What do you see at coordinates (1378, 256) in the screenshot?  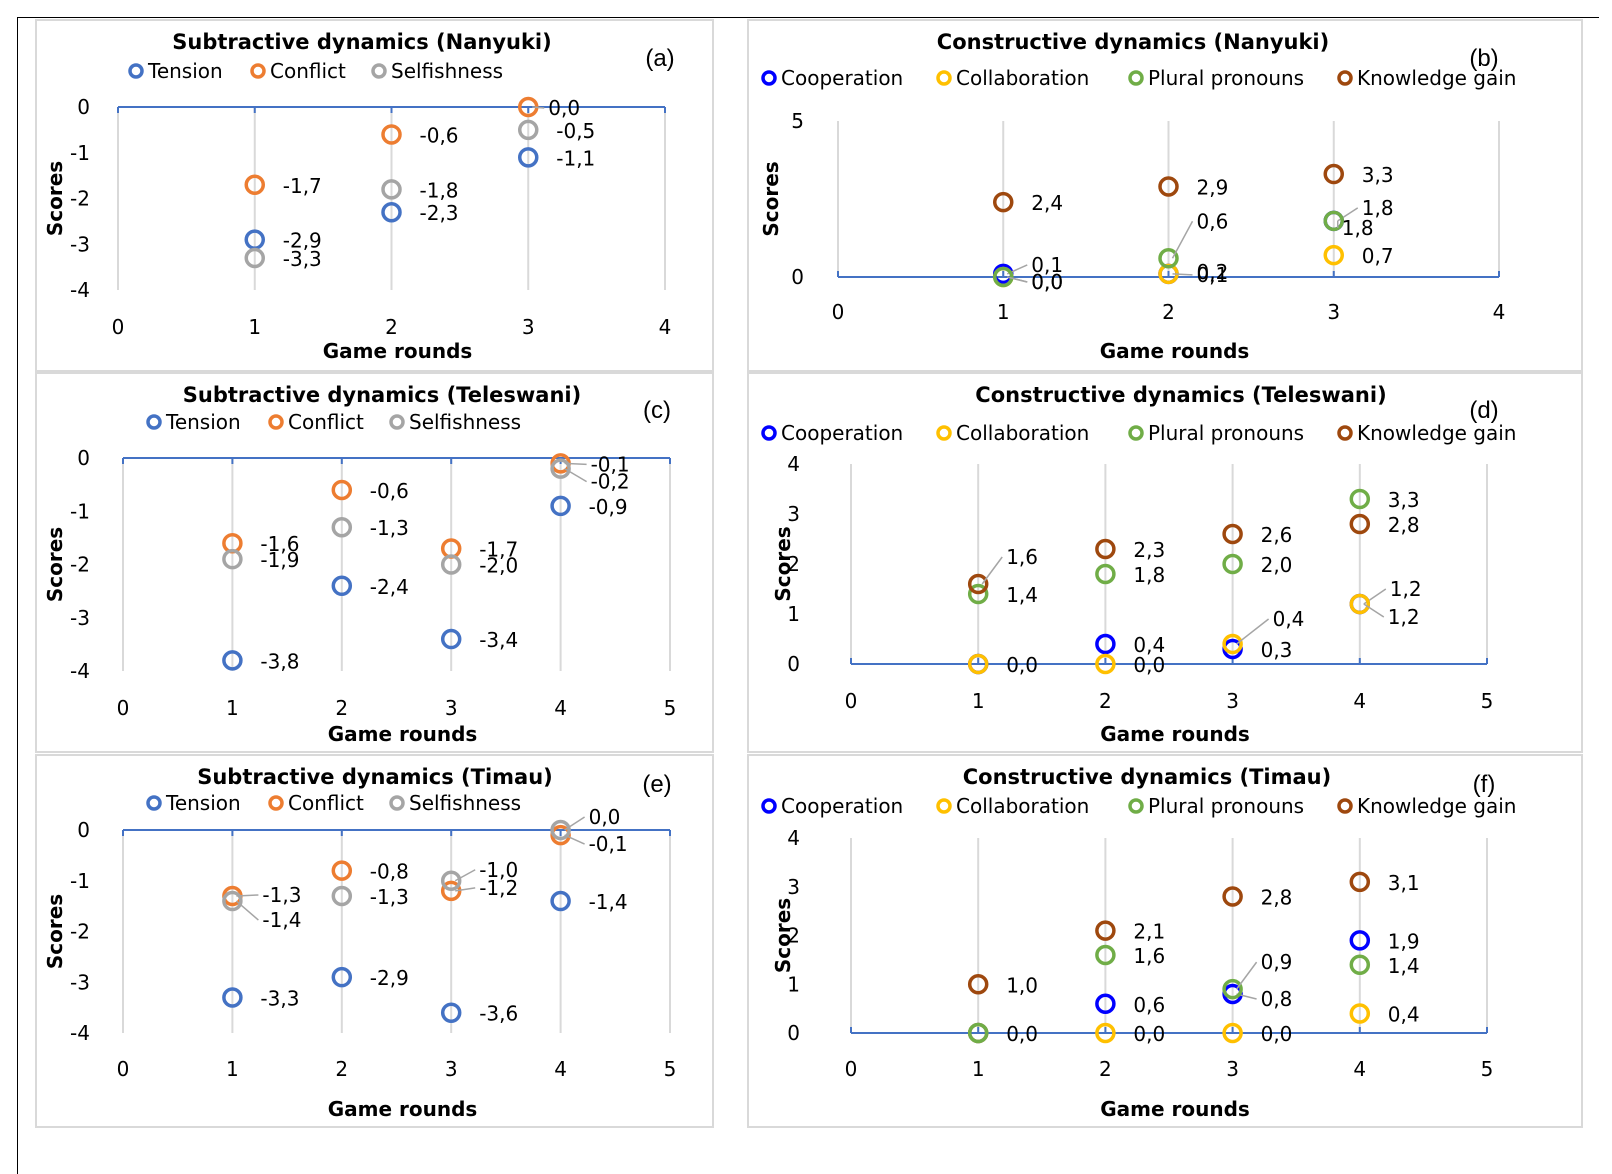 I see `data-label: 0,7` at bounding box center [1378, 256].